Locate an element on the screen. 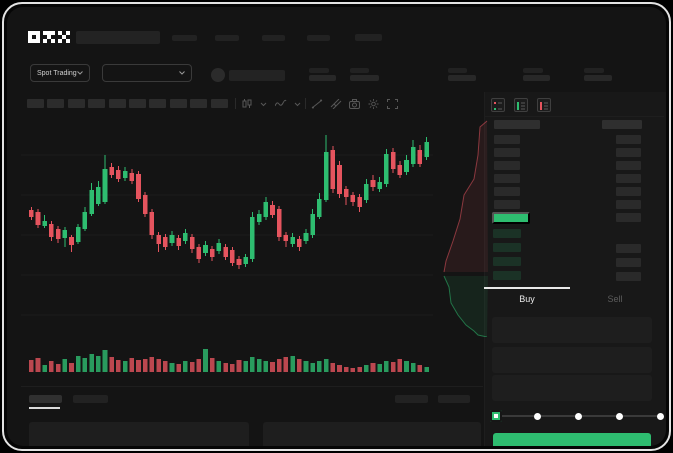 The width and height of the screenshot is (673, 453). history-panel-placeholder is located at coordinates (372, 434).